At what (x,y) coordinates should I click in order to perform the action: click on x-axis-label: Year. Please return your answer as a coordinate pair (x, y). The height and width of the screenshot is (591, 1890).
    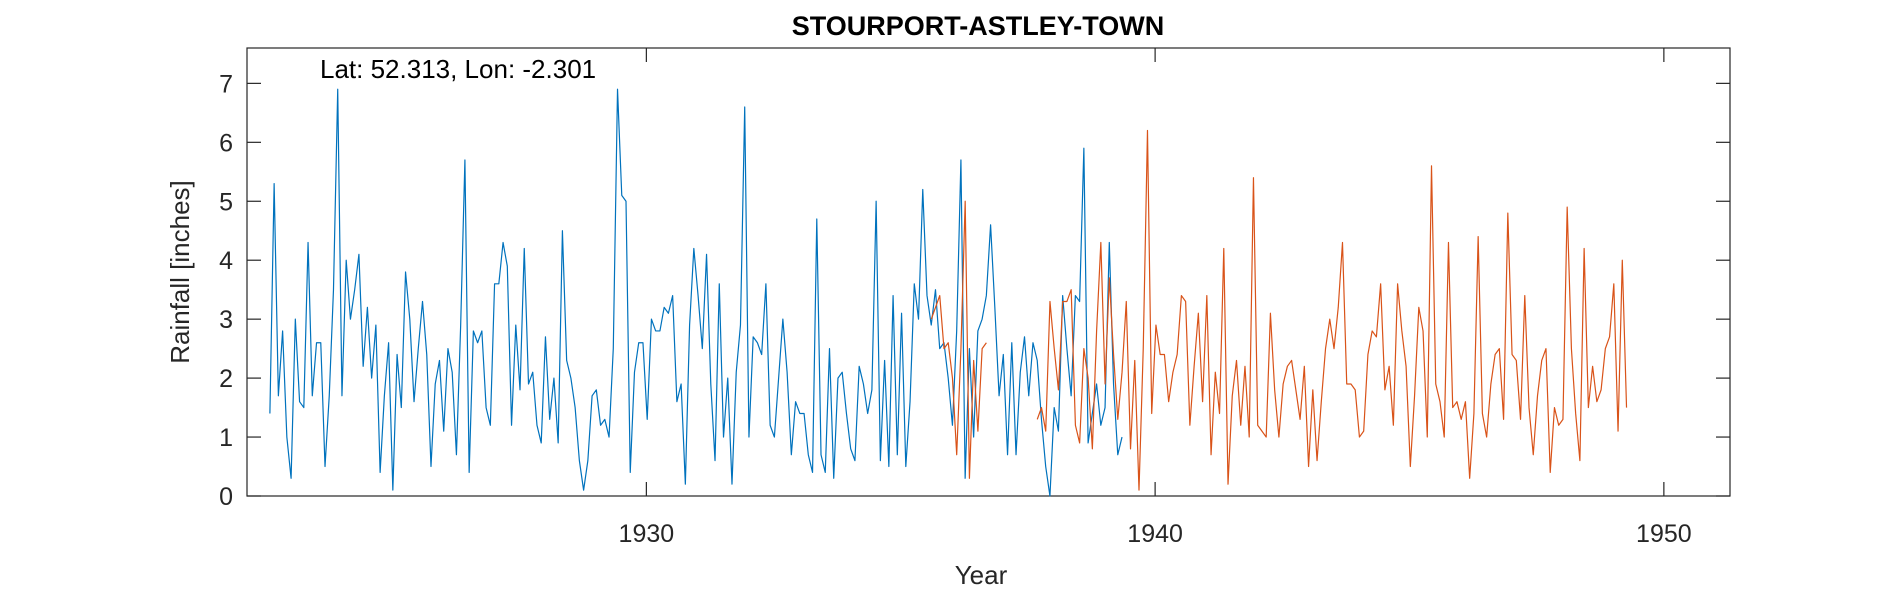
    Looking at the image, I should click on (981, 575).